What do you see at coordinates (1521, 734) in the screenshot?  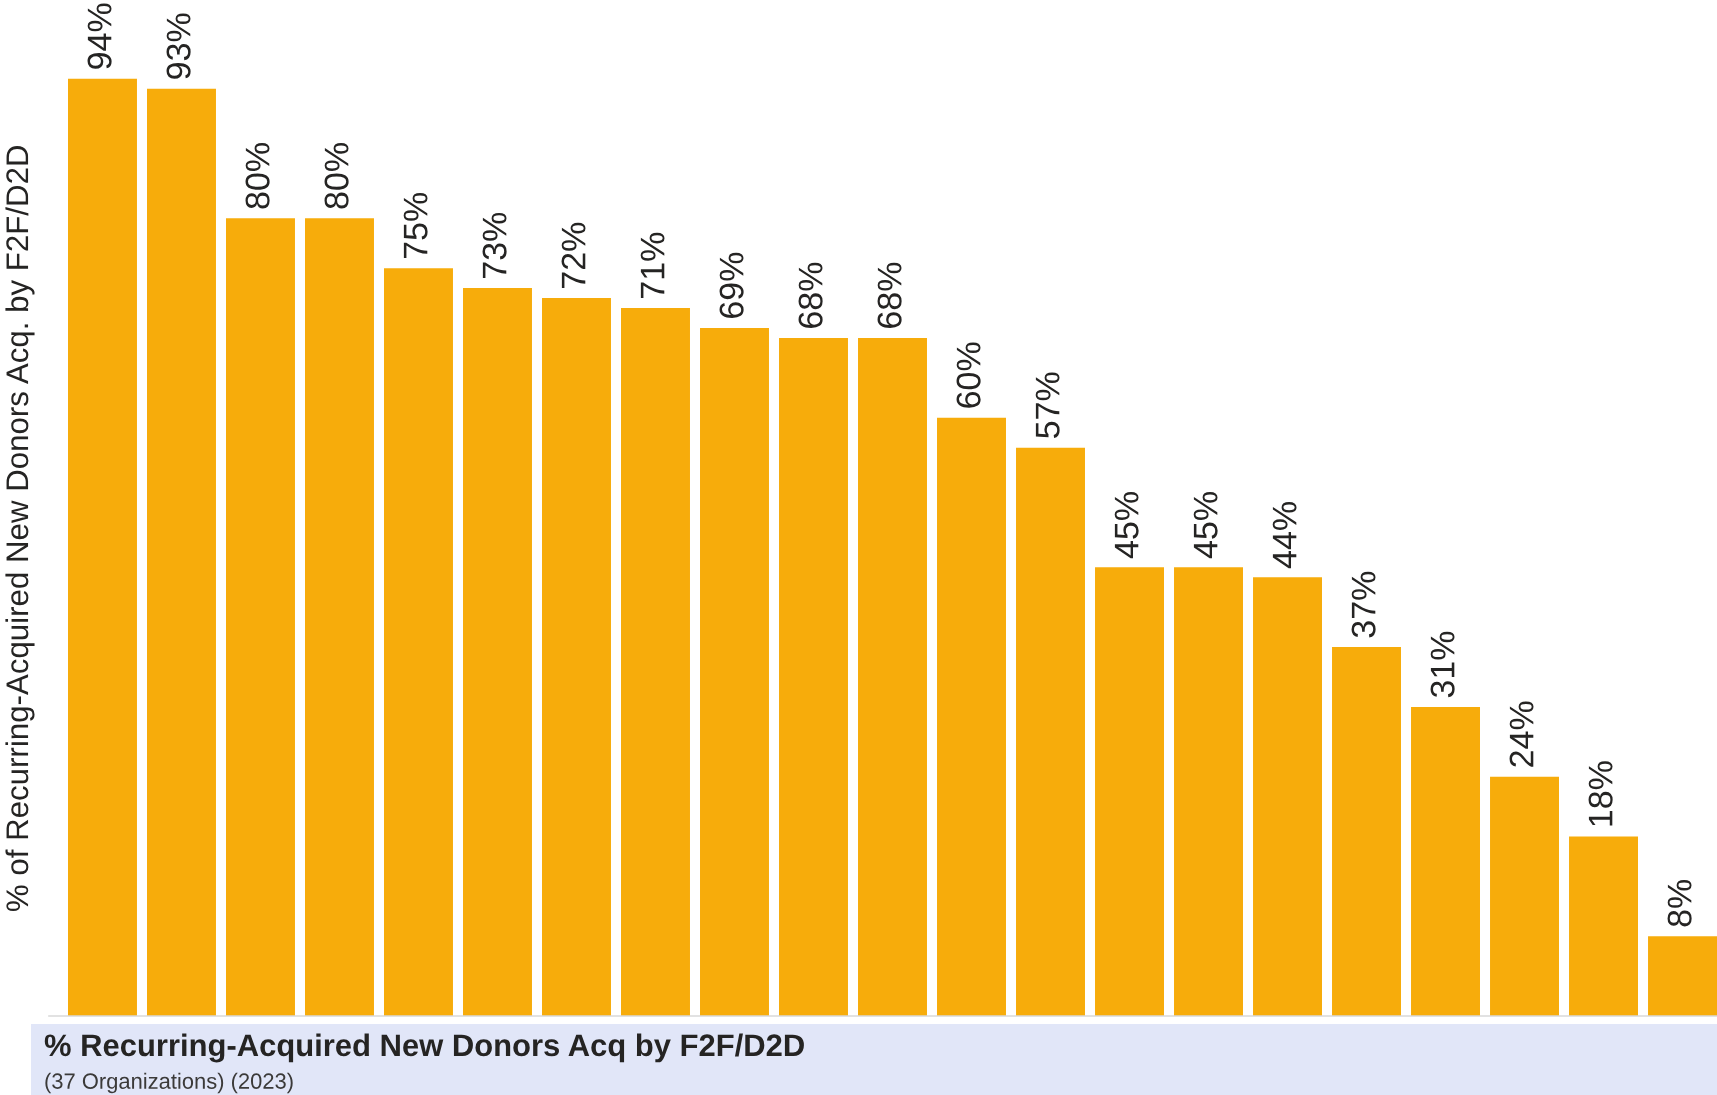 I see `data-label: 24%` at bounding box center [1521, 734].